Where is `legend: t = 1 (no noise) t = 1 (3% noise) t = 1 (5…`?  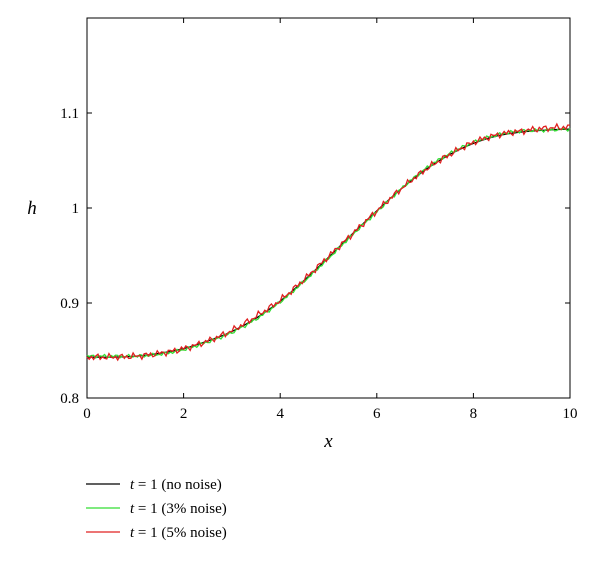 legend: t = 1 (no noise) t = 1 (3% noise) t = 1 (5… is located at coordinates (156, 509).